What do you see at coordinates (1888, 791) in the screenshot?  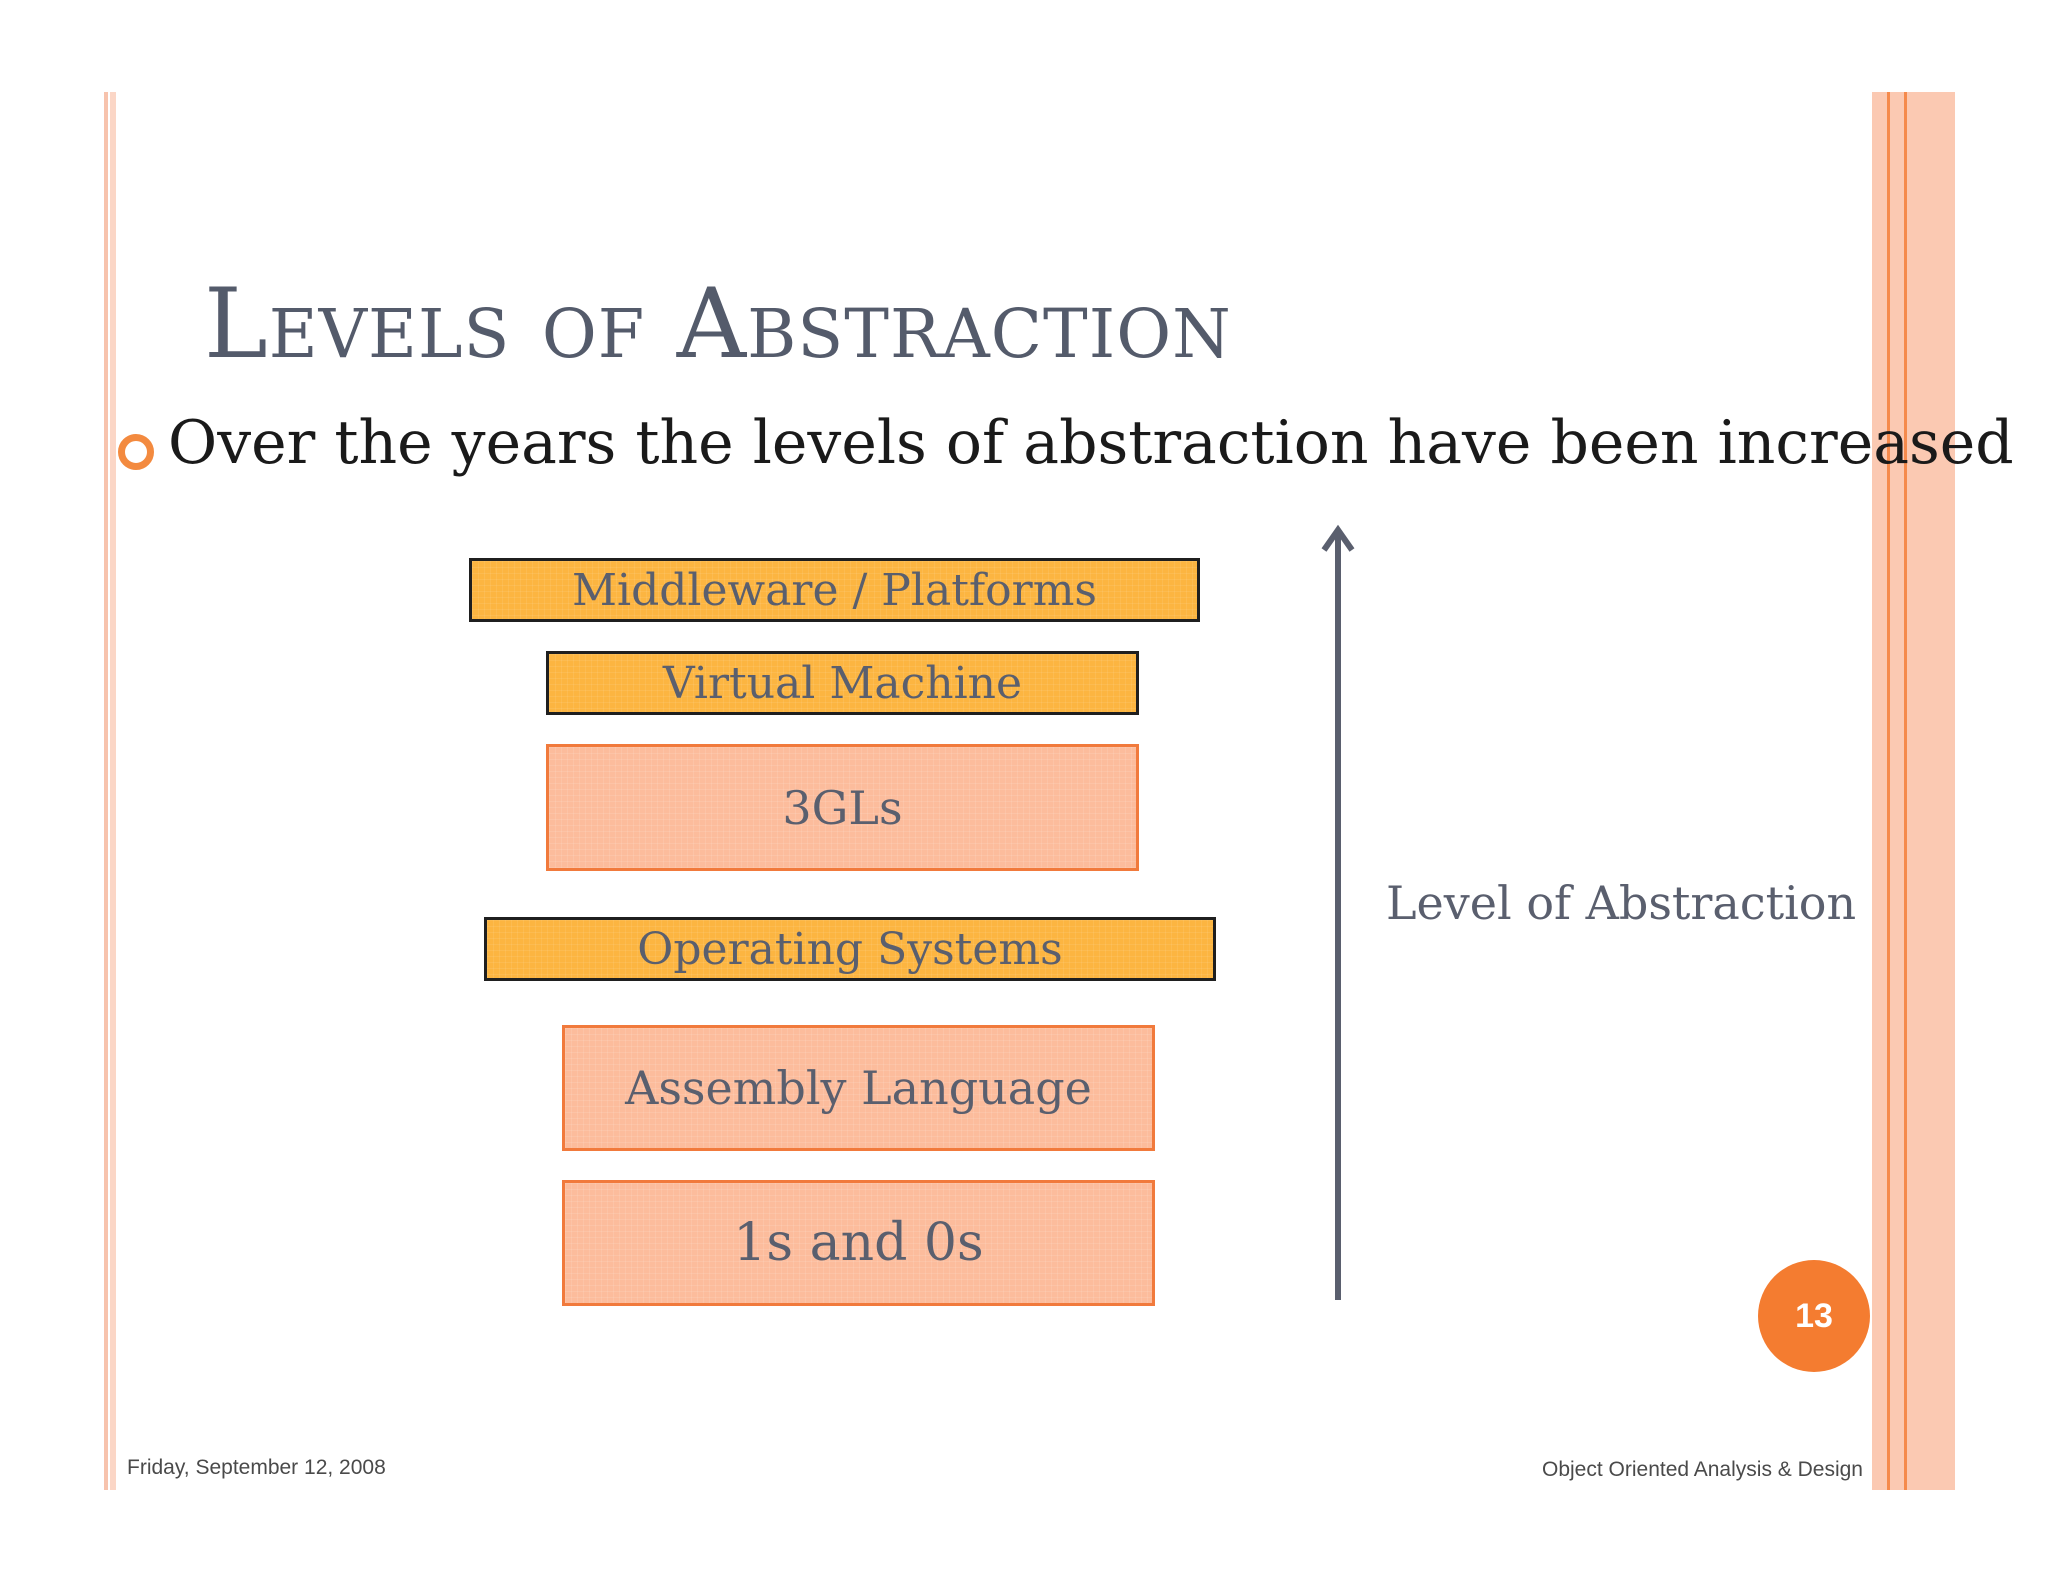 I see `right-border-line` at bounding box center [1888, 791].